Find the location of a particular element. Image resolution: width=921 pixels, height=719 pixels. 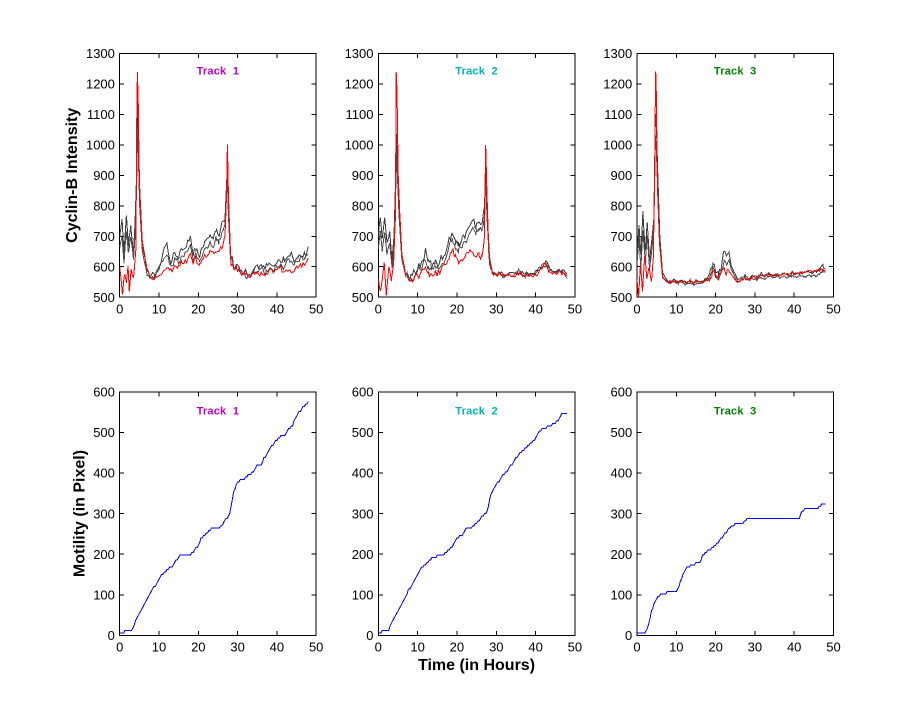

svg-text: Time (in Hours) is located at coordinates (476, 665).